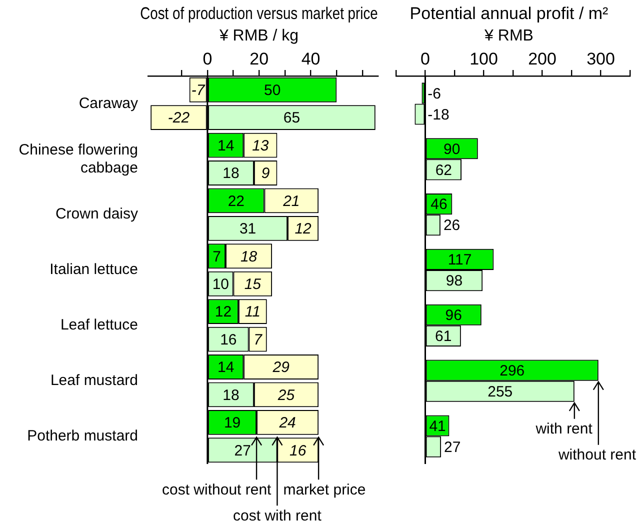 The image size is (638, 532). I want to click on data-label: 26, so click(451, 225).